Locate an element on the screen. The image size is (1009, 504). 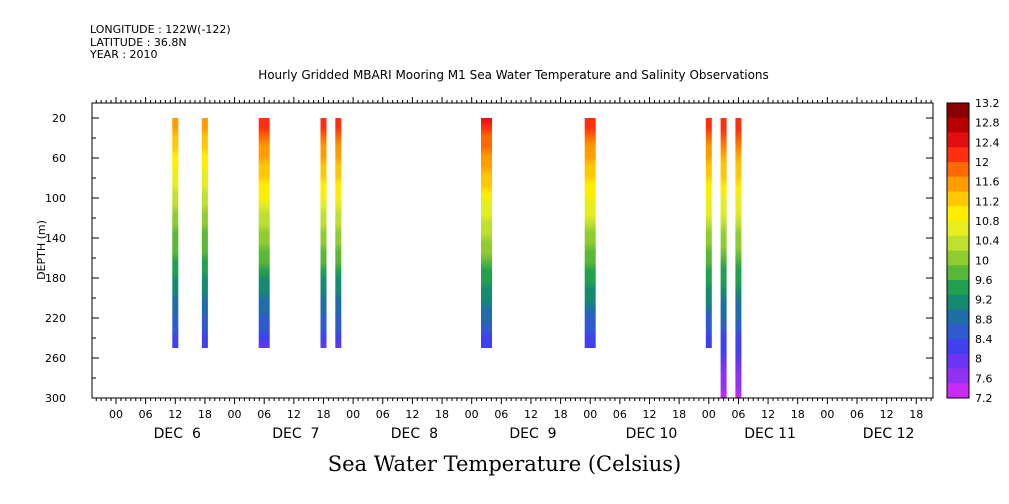
latitude-label: LATITUDE : 36.8N is located at coordinates (138, 42).